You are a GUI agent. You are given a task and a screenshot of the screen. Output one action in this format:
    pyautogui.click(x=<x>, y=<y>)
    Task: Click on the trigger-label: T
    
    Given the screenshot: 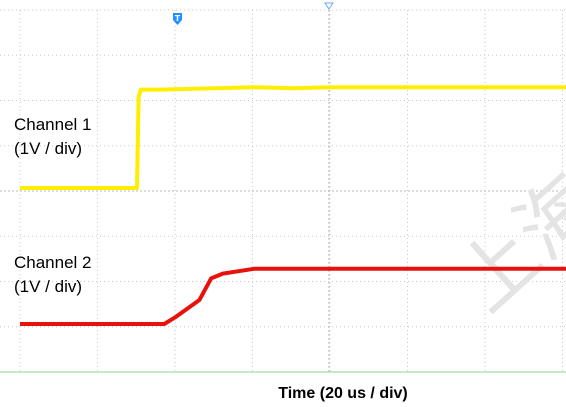 What is the action you would take?
    pyautogui.click(x=178, y=18)
    